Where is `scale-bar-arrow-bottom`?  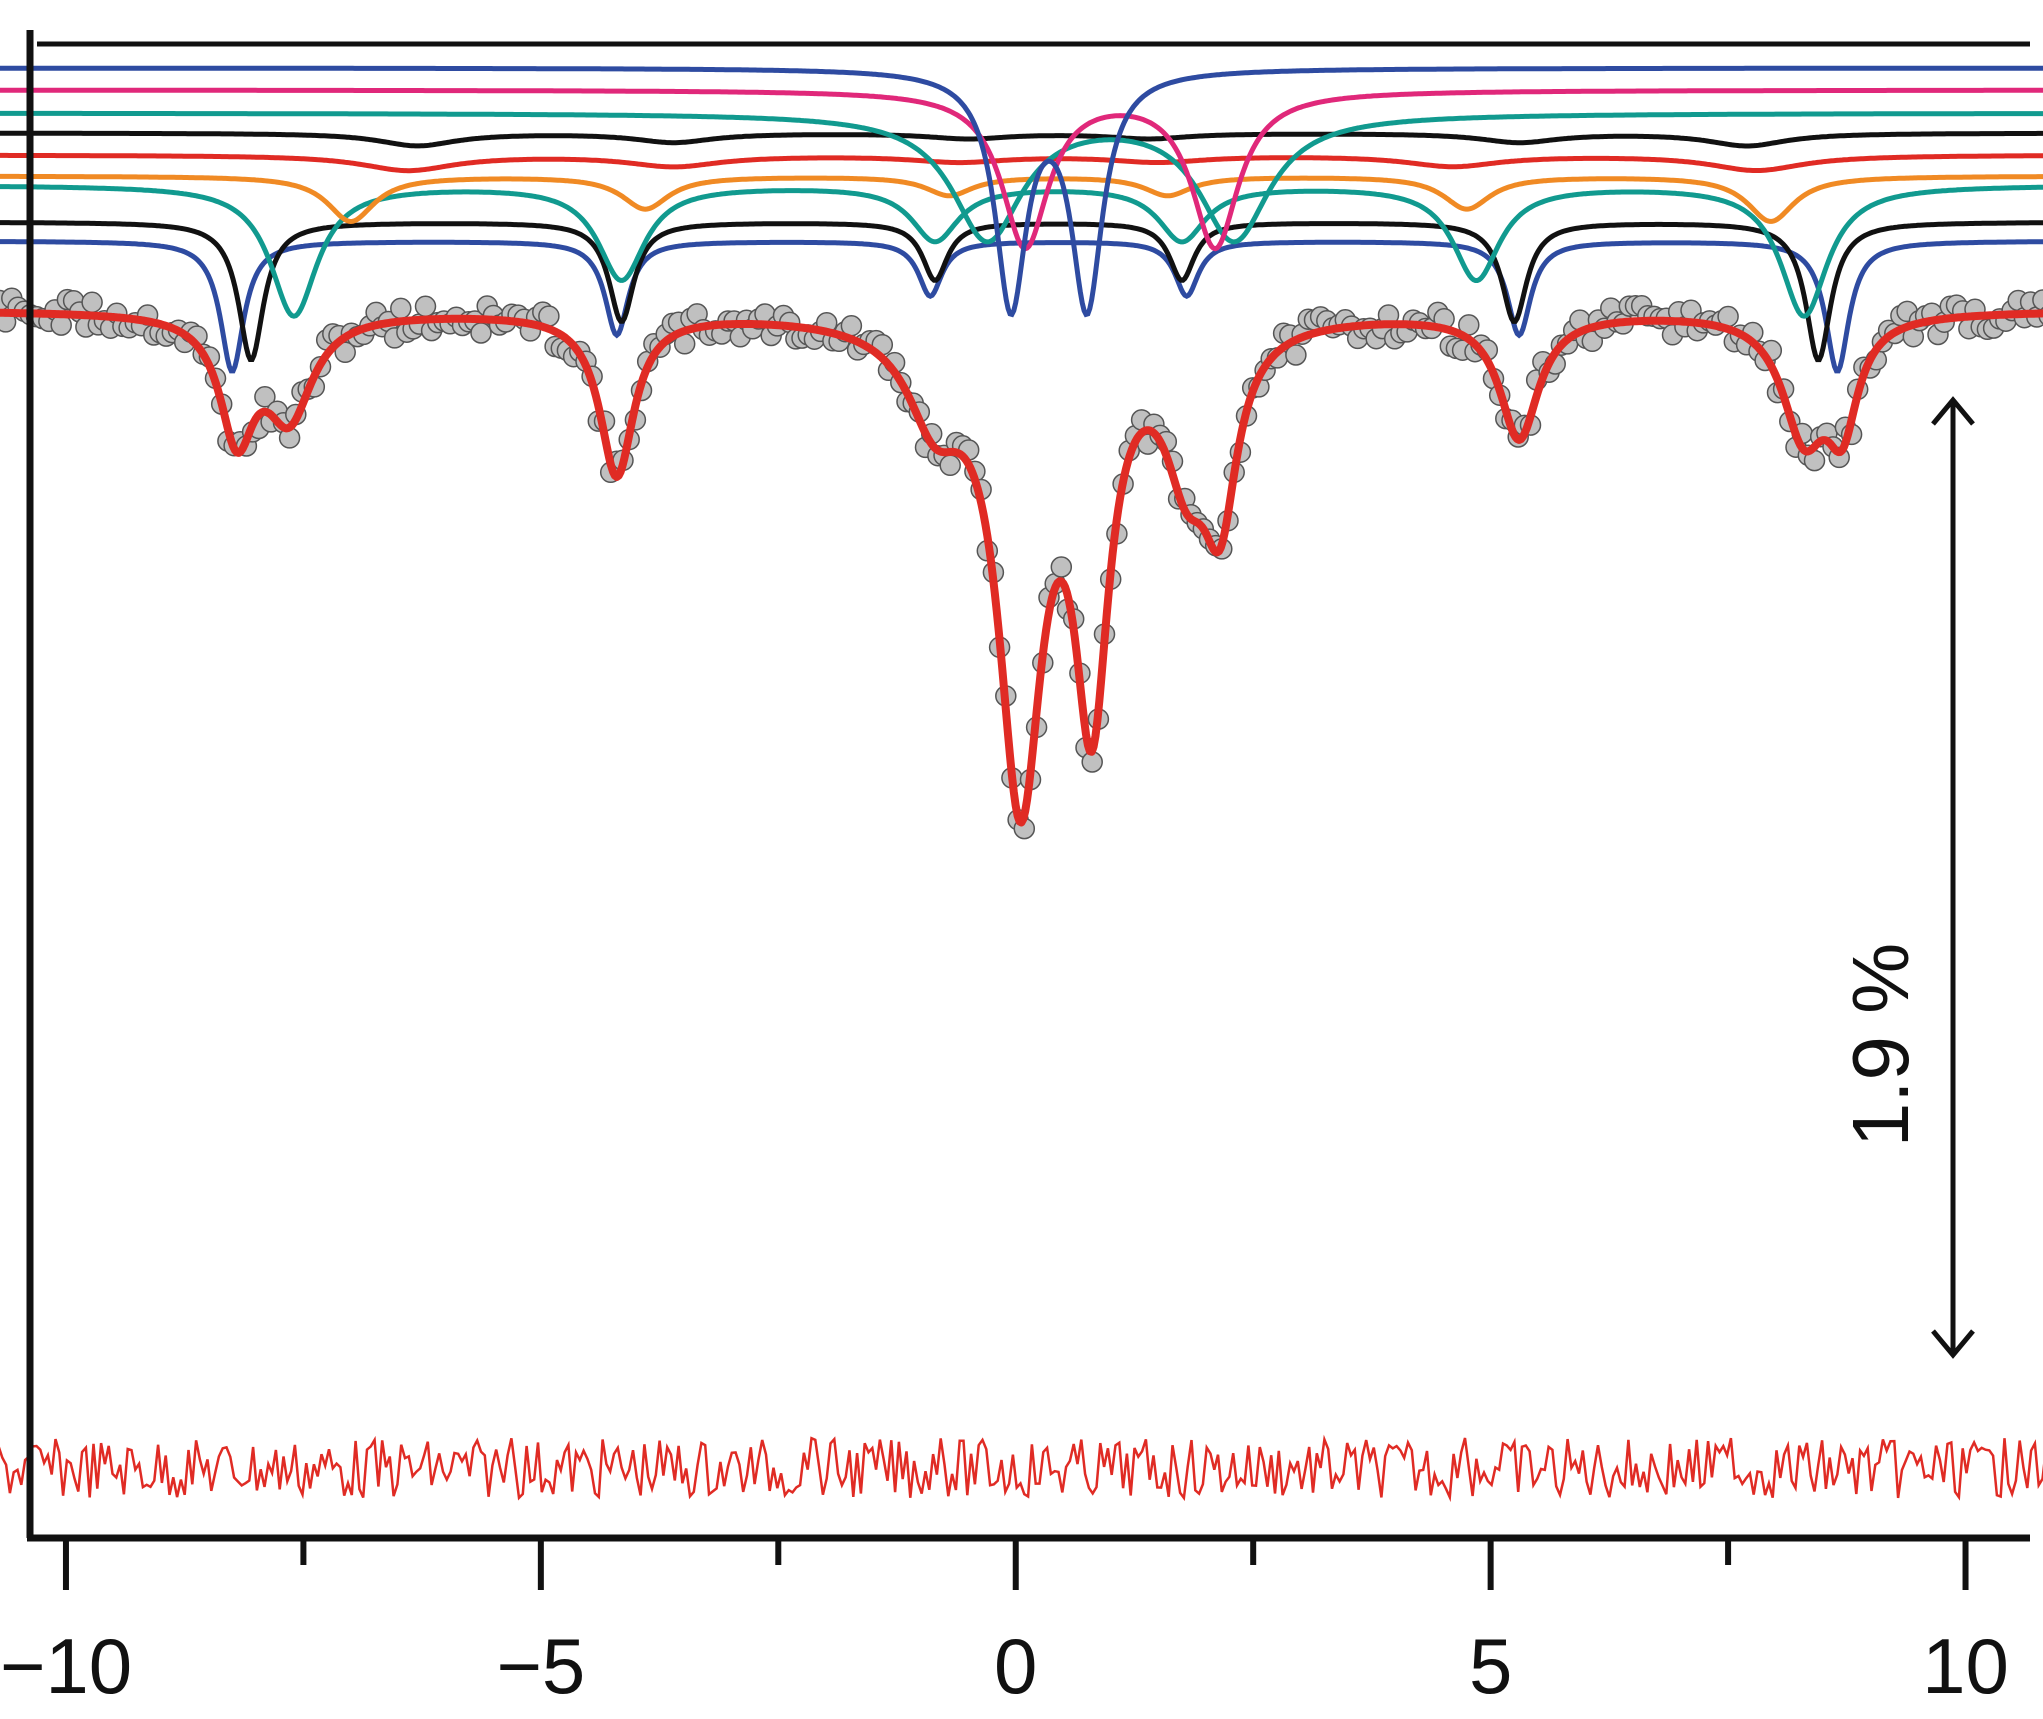 scale-bar-arrow-bottom is located at coordinates (1953, 1344).